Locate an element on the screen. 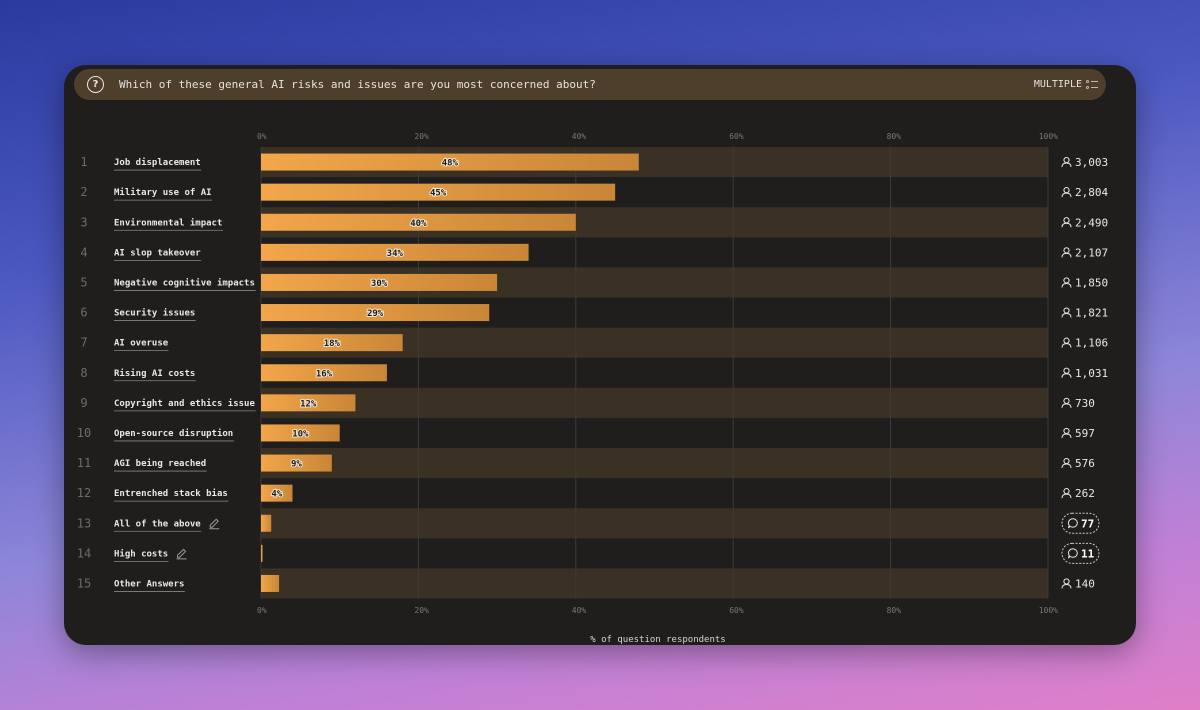  bar-value-label: 16% is located at coordinates (324, 374).